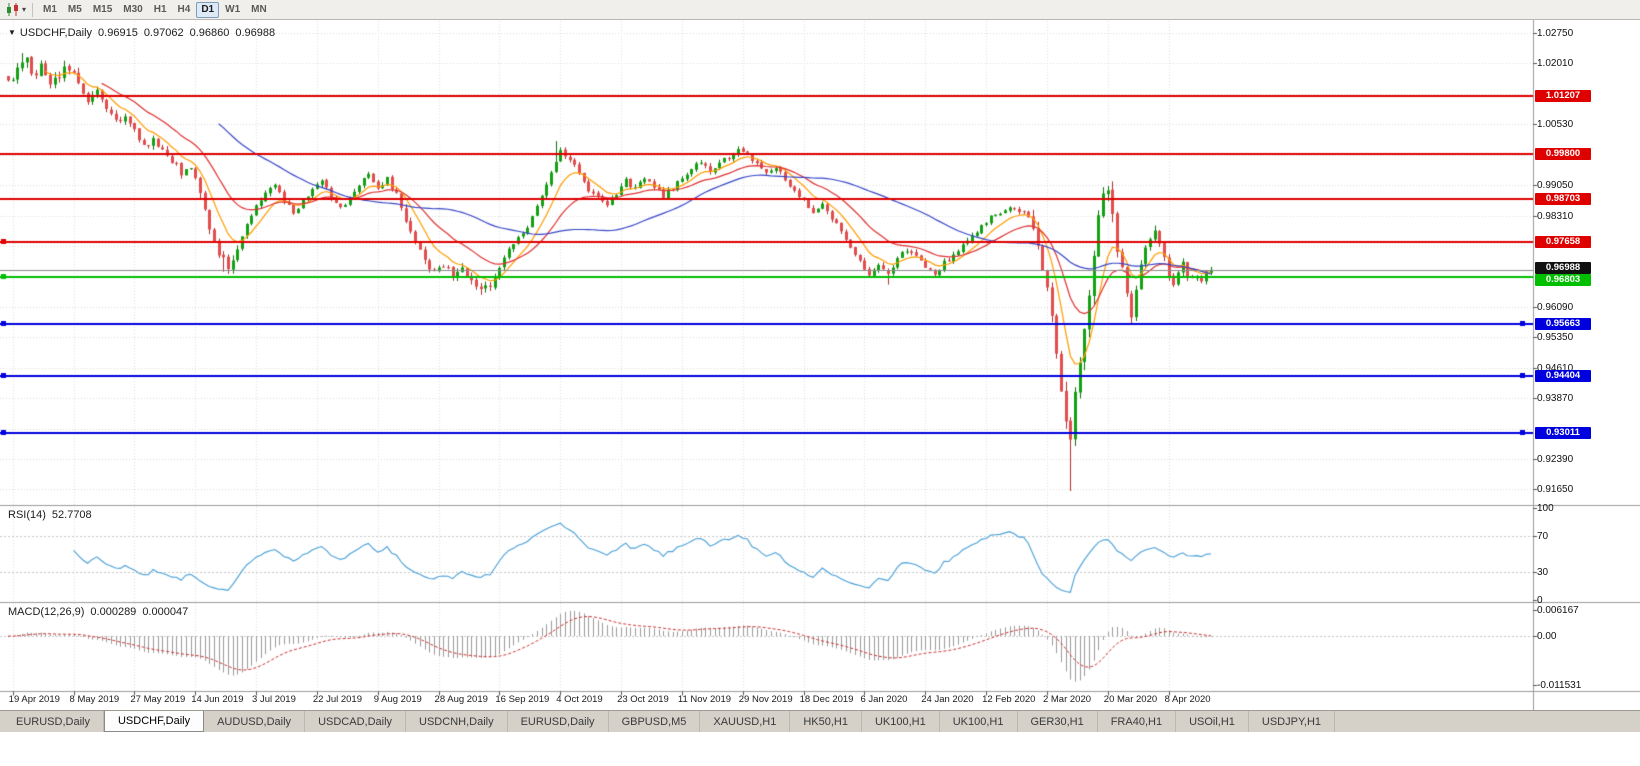 The image size is (1640, 766). I want to click on price-axis-label: 1.00530, so click(1555, 125).